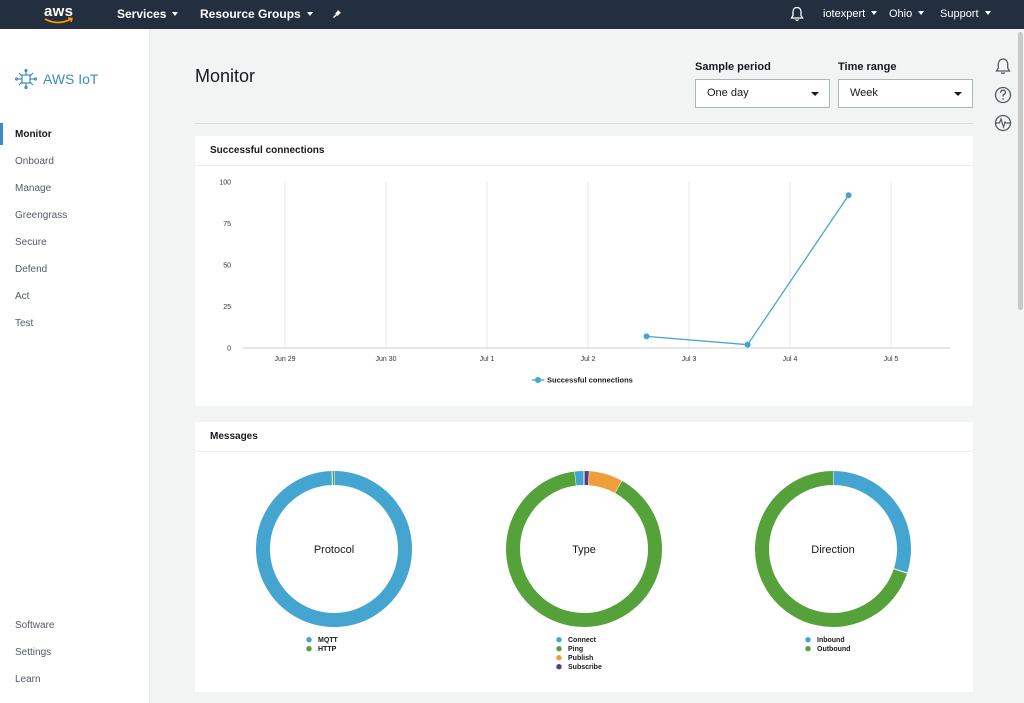 The height and width of the screenshot is (703, 1024). I want to click on sidebar-item-defend: Defend, so click(31, 269).